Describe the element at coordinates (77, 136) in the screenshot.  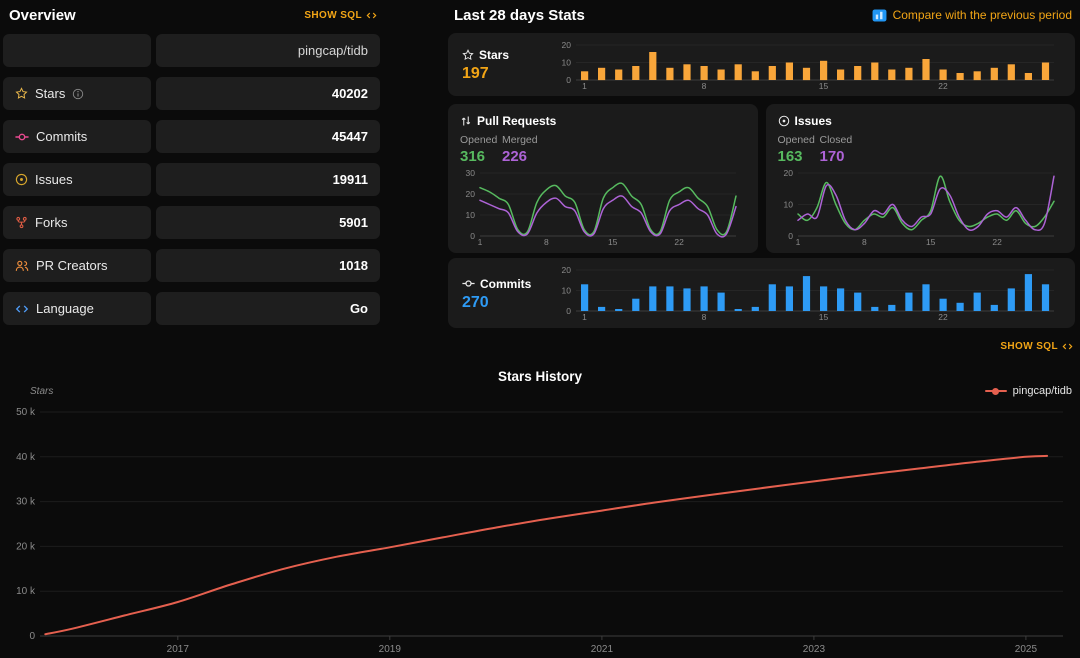
I see `commits-label-cell: Commits` at that location.